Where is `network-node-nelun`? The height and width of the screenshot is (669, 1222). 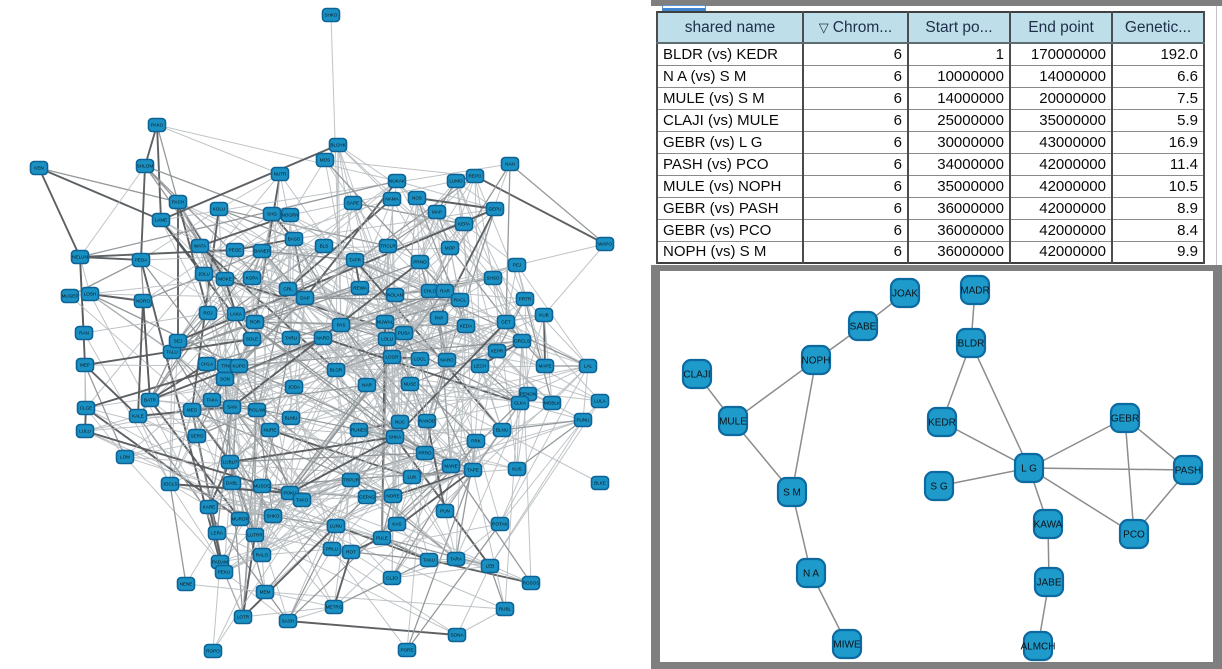 network-node-nelun is located at coordinates (80, 257).